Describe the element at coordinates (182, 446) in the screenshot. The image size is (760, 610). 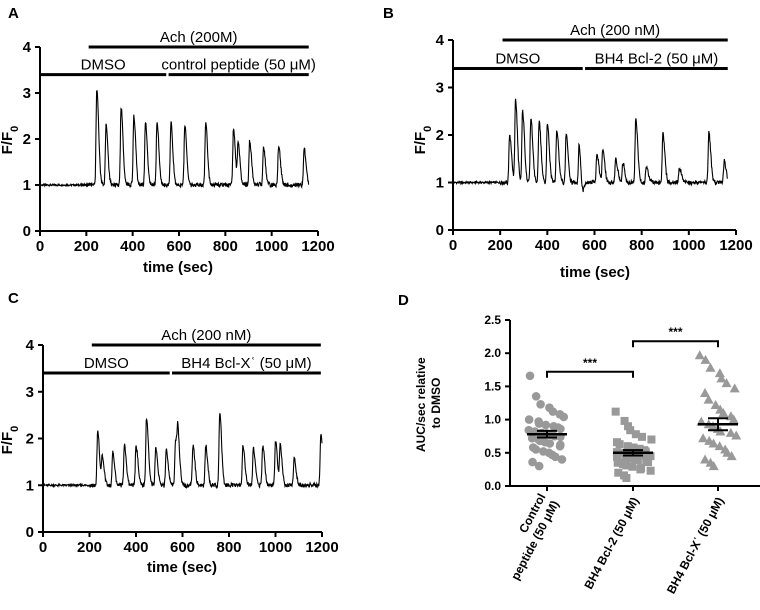
I see `plot-area-c: 0 1 2 3 4 0 200 400 600 800 1000 1200` at that location.